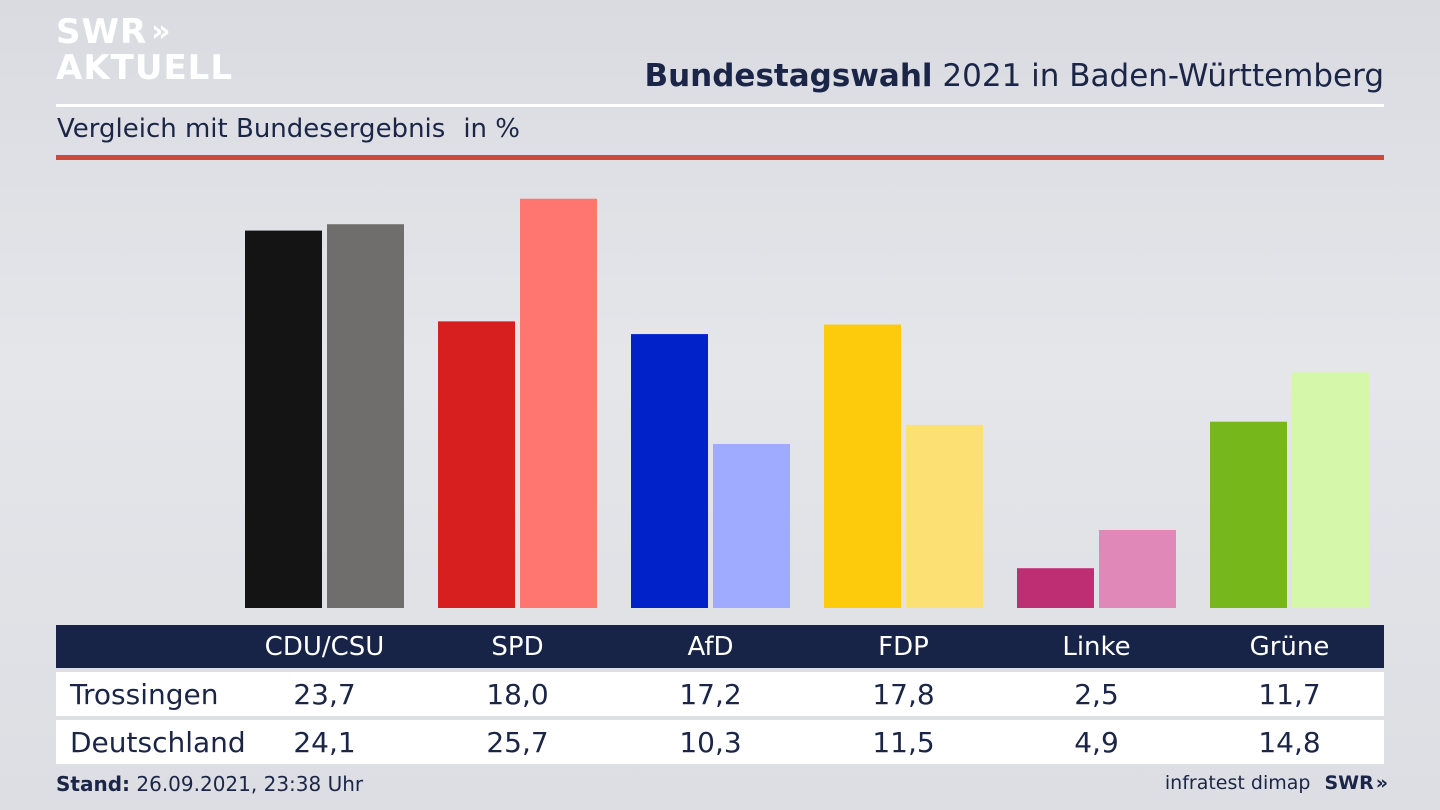 This screenshot has height=810, width=1440. Describe the element at coordinates (158, 742) in the screenshot. I see `row-label: Deutschland` at that location.